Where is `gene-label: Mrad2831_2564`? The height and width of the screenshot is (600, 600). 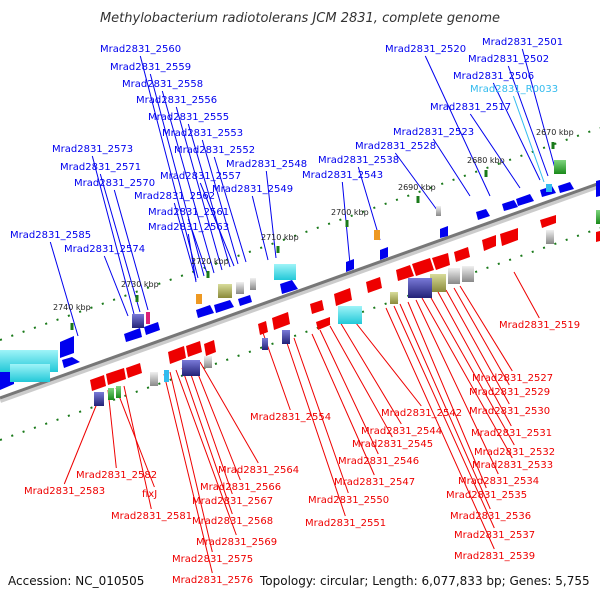 gene-label: Mrad2831_2564 is located at coordinates (258, 470).